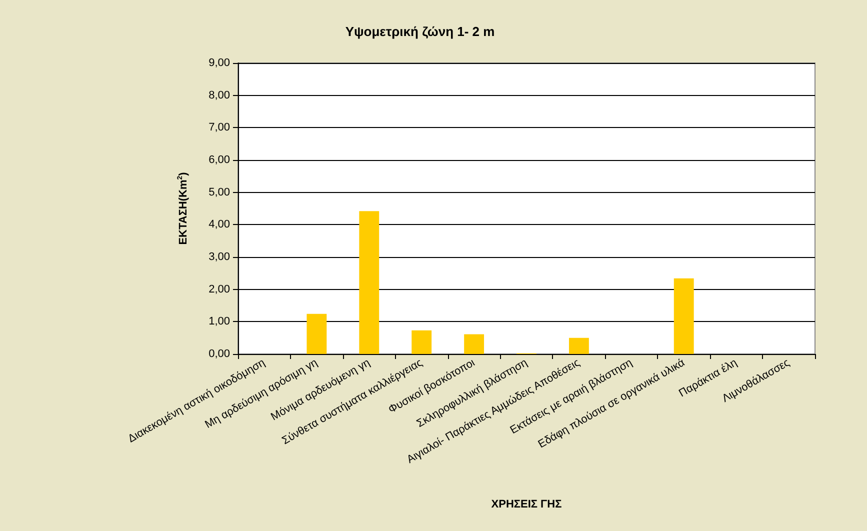 The height and width of the screenshot is (531, 867). Describe the element at coordinates (526, 504) in the screenshot. I see `x-axis-title: ΧΡΗΣΕΙΣ ΓΗΣ` at that location.